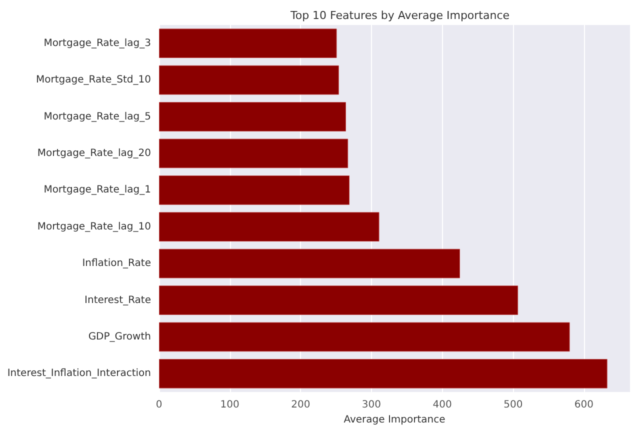 This screenshot has height=435, width=631. Describe the element at coordinates (97, 190) in the screenshot. I see `y-tick-label: Mortgage_Rate_lag_1` at that location.